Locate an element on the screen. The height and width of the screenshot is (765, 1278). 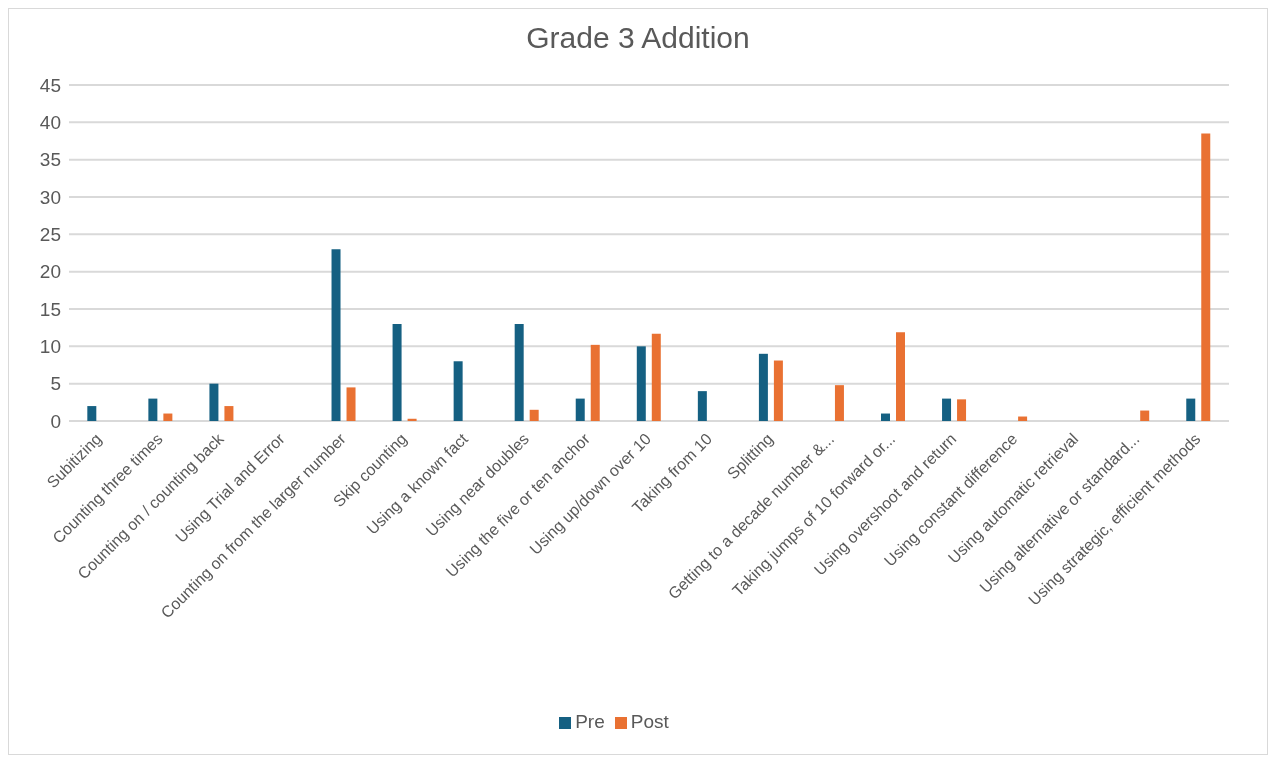
chart-title: Grade 3 Addition is located at coordinates (638, 38).